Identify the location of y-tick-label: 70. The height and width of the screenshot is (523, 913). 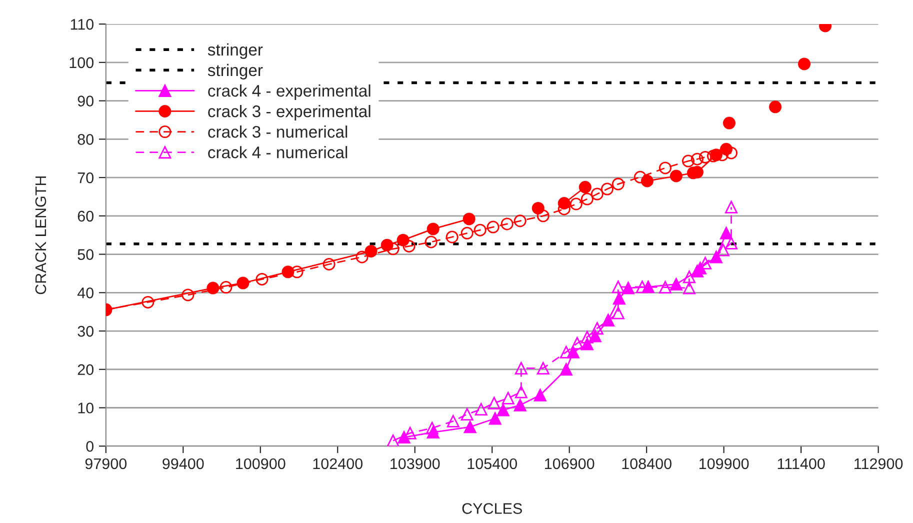
(86, 178).